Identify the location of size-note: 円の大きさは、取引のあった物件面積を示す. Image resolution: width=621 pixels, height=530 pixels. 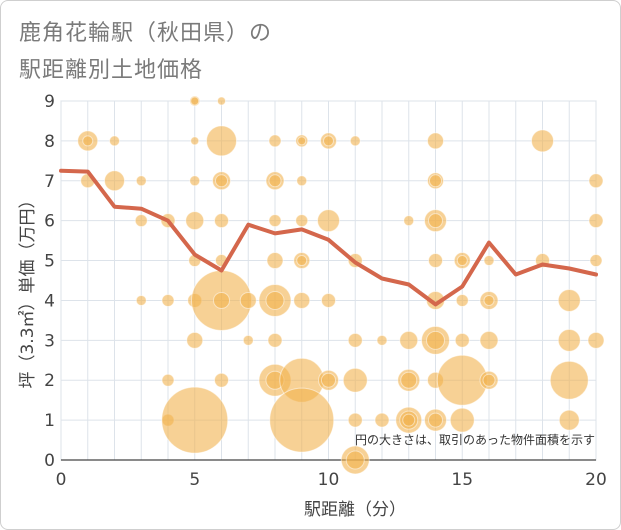
(475, 439).